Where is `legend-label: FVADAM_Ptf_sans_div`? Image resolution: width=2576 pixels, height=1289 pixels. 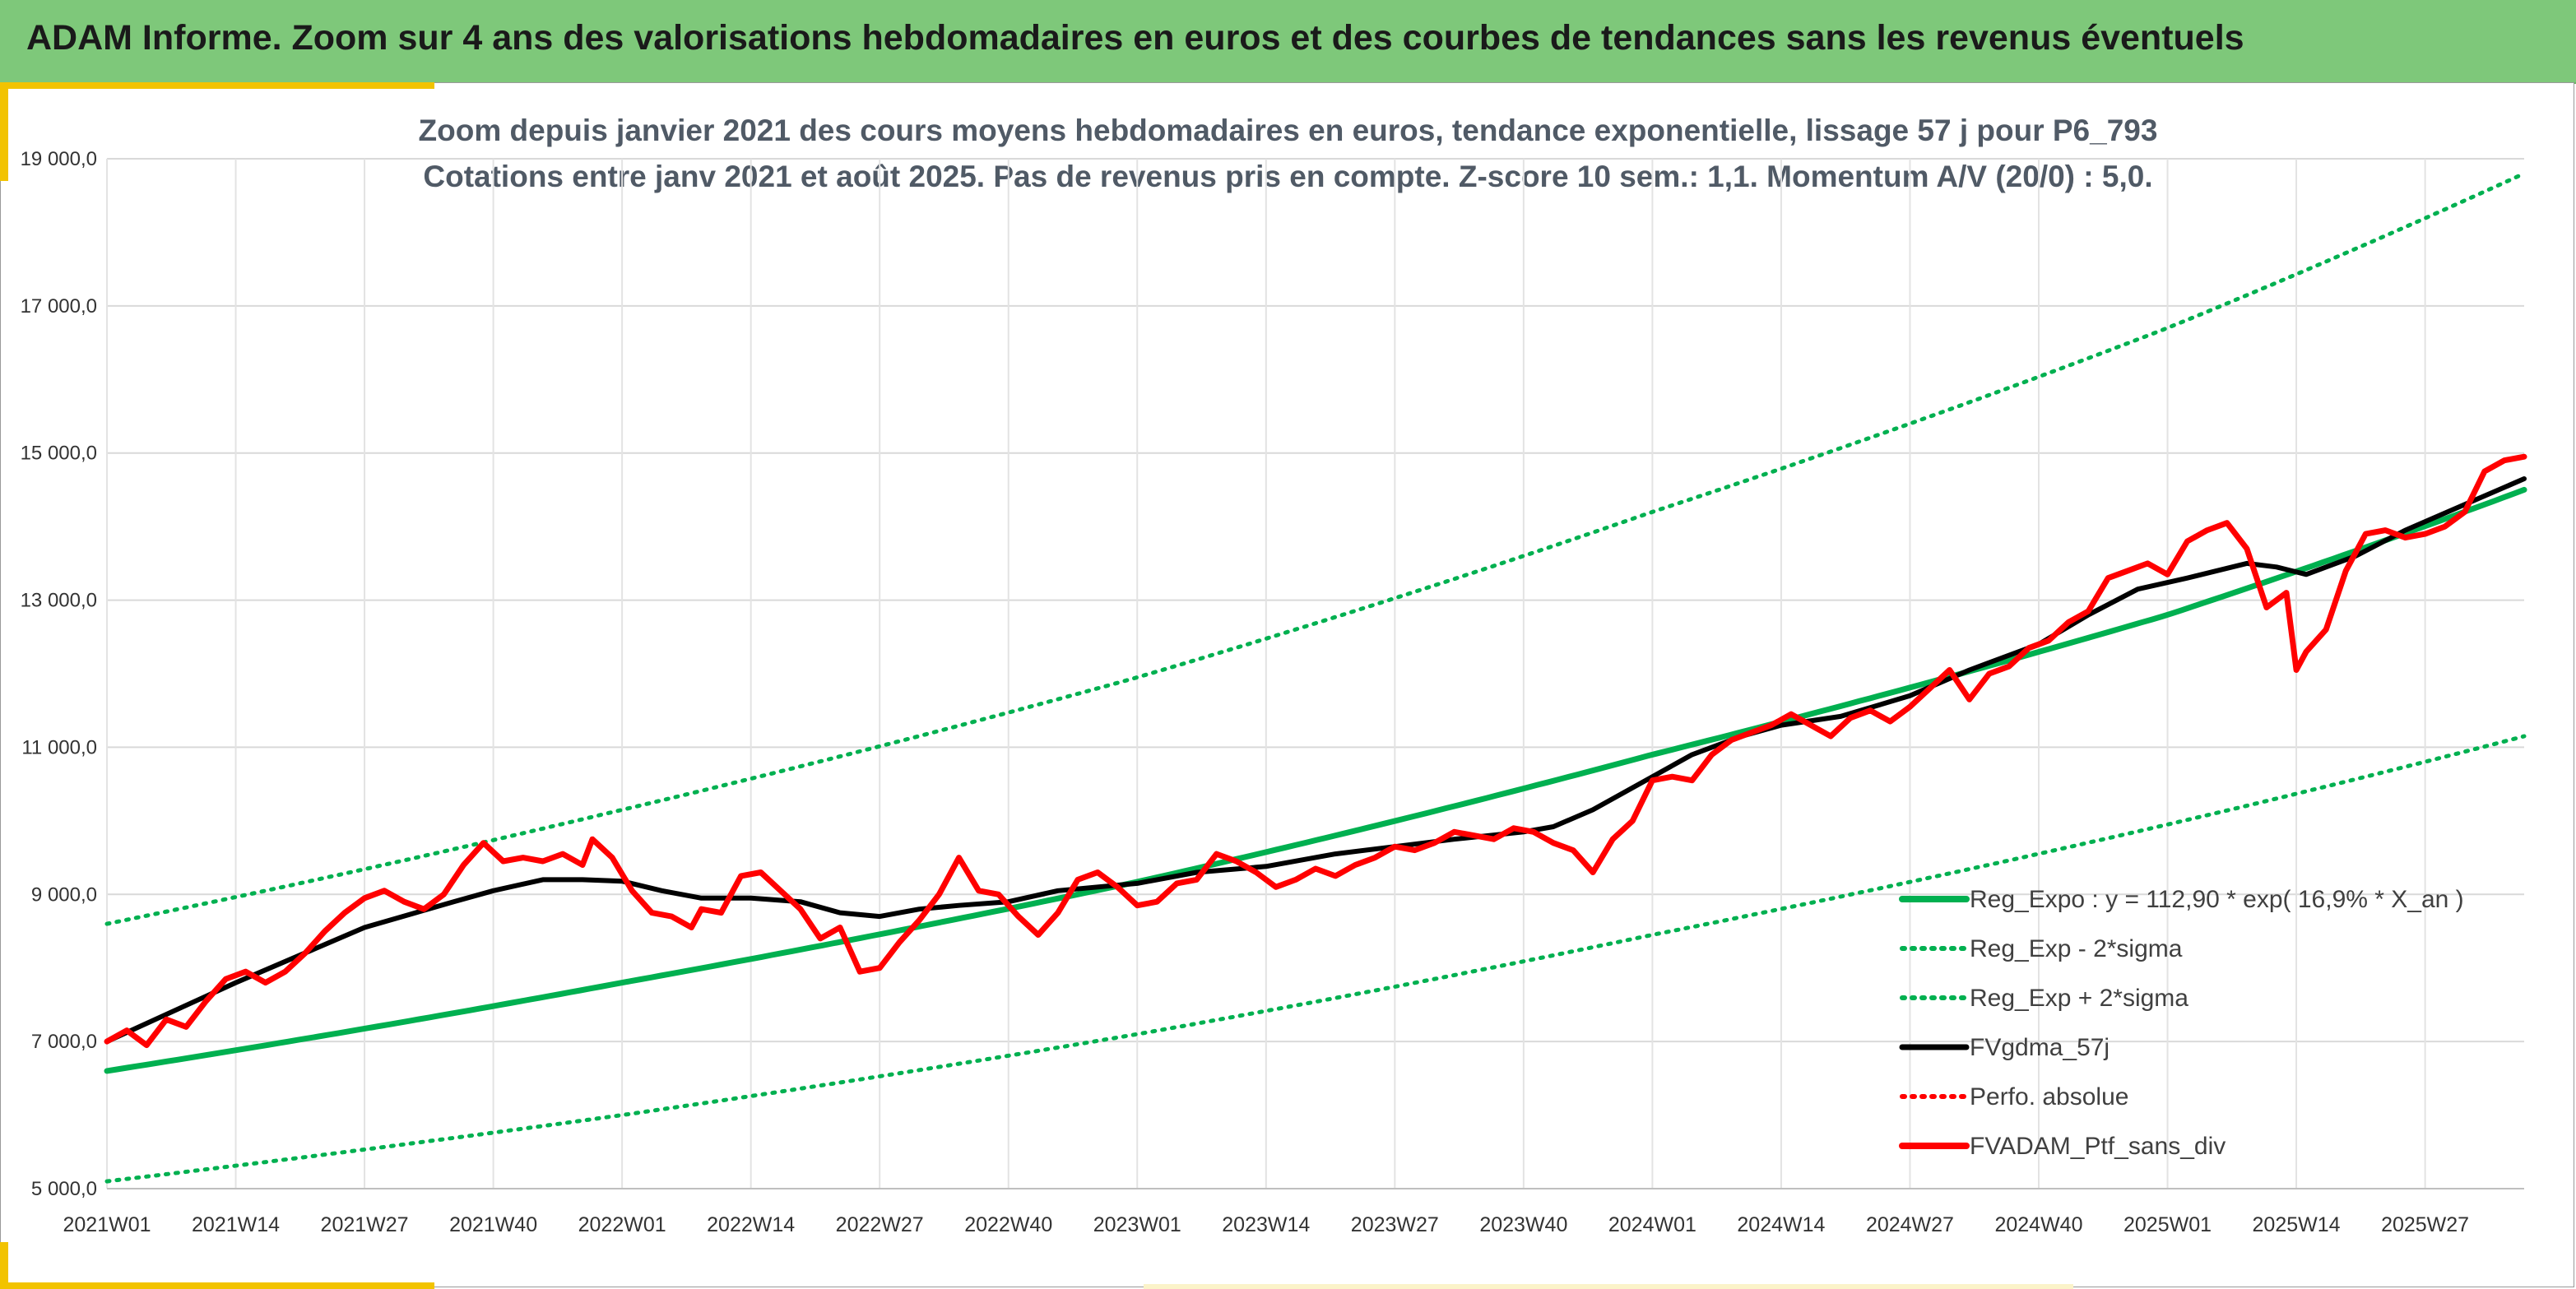 legend-label: FVADAM_Ptf_sans_div is located at coordinates (2098, 1146).